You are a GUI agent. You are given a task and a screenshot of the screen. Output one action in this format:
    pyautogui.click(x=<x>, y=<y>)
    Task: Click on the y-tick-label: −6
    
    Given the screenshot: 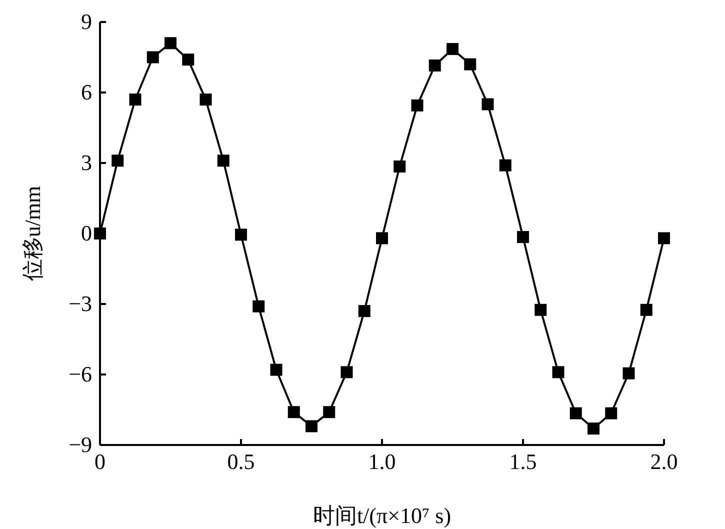 What is the action you would take?
    pyautogui.click(x=80, y=374)
    